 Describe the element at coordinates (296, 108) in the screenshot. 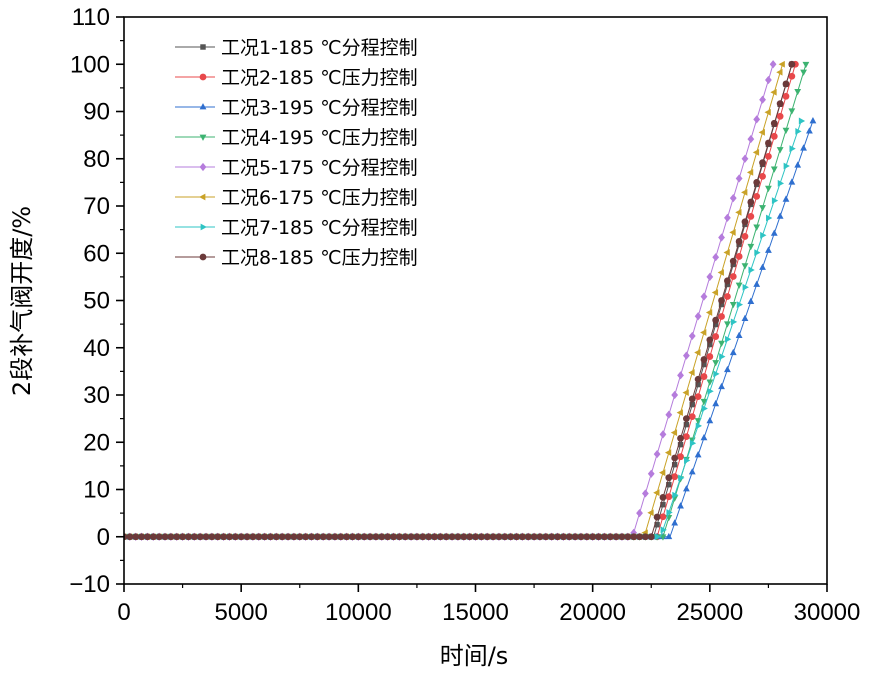

I see `legend-item: 工况3-195 ℃分程控制` at that location.